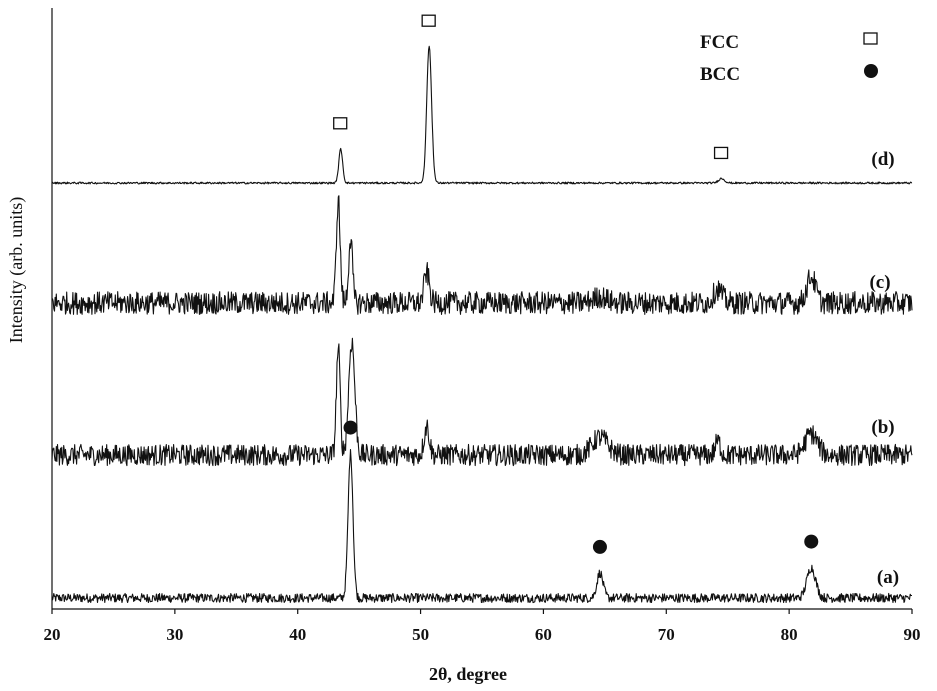 The width and height of the screenshot is (937, 691). Describe the element at coordinates (468, 674) in the screenshot. I see `x-axis-title: 2θ, degree` at that location.